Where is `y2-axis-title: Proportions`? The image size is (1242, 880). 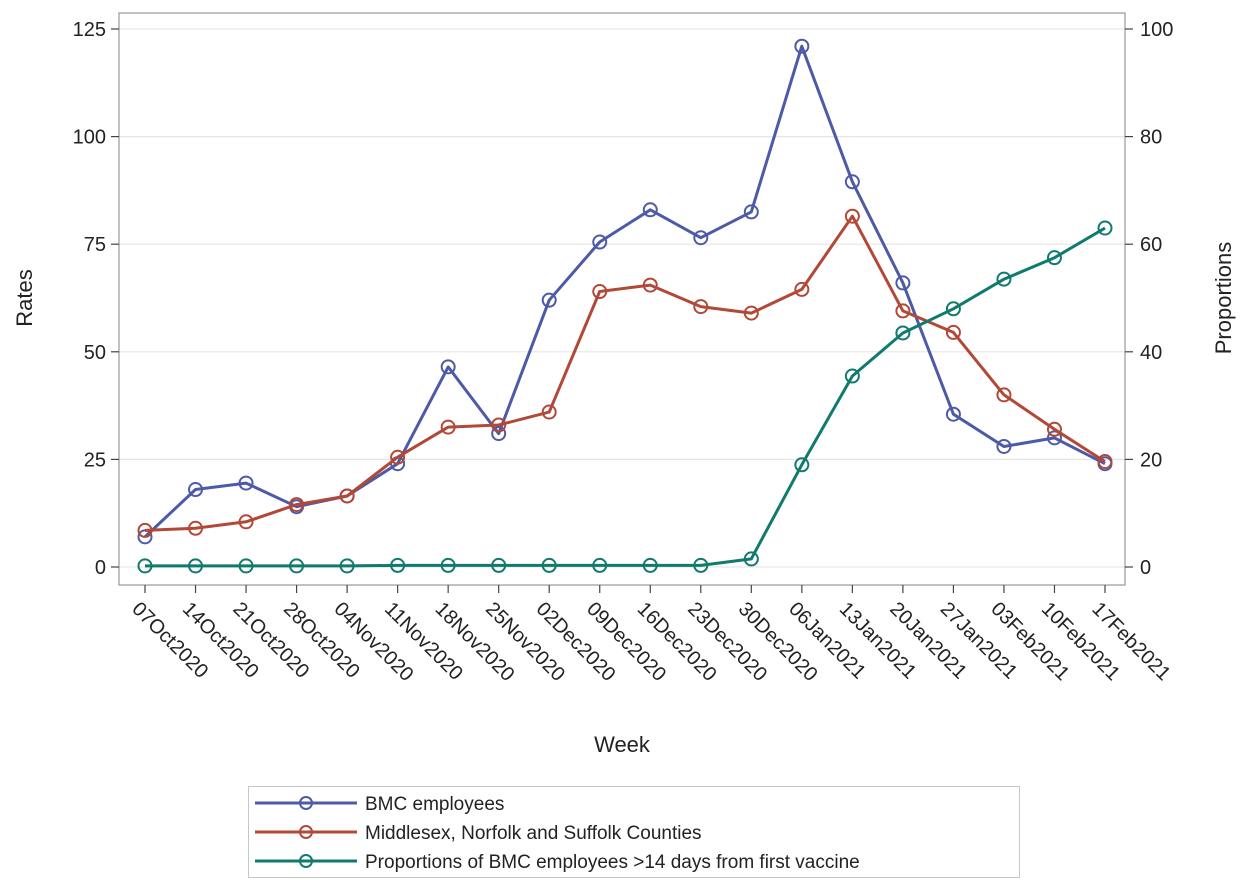 y2-axis-title: Proportions is located at coordinates (1223, 298).